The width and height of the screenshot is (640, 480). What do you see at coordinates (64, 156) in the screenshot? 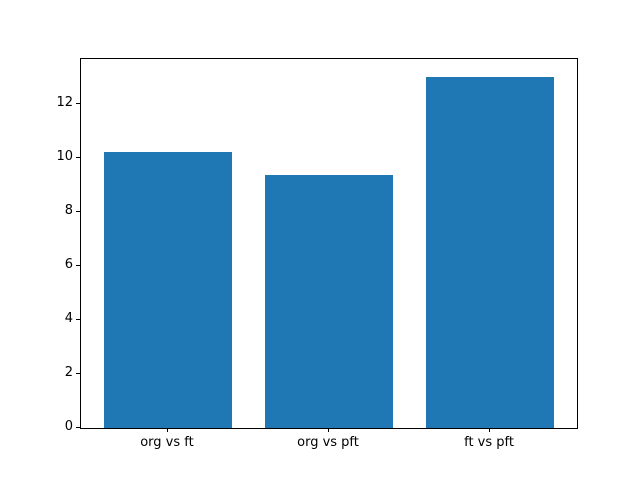
I see `y-tick-label: 10` at bounding box center [64, 156].